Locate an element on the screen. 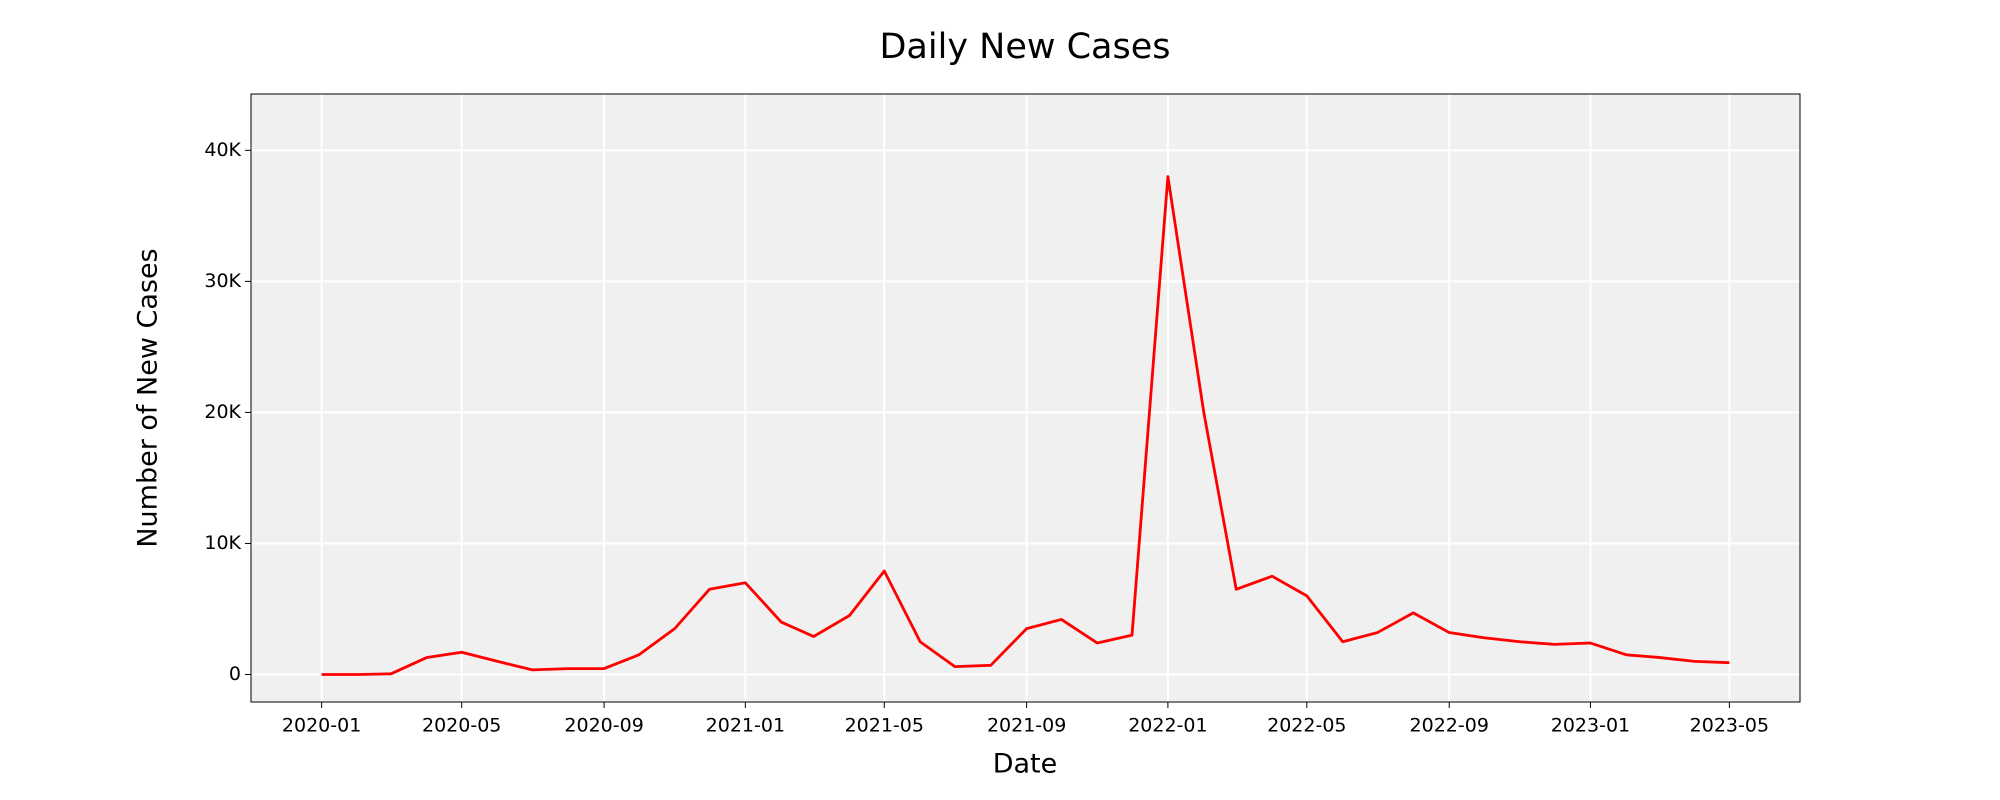 The width and height of the screenshot is (2000, 800). x-axis-label: Date is located at coordinates (1025, 764).